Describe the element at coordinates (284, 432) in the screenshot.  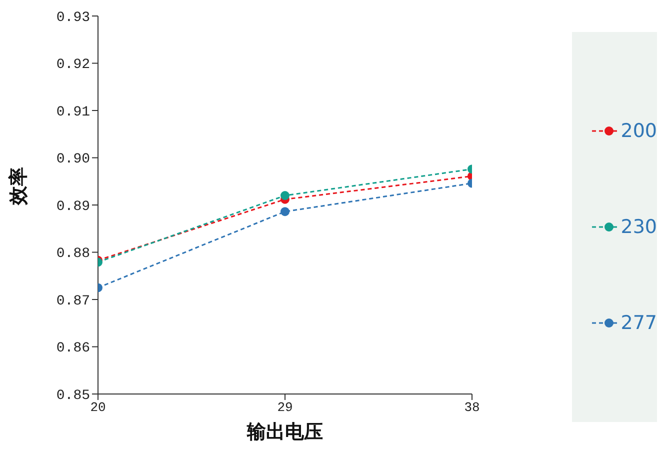
I see `x-axis-title: 输出电压` at that location.